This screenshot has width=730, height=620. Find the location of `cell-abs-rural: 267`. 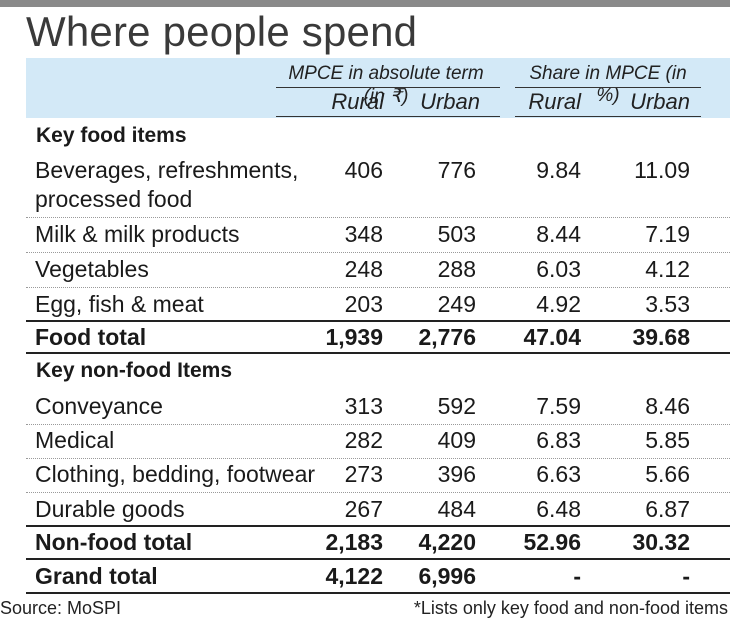

cell-abs-rural: 267 is located at coordinates (363, 509).